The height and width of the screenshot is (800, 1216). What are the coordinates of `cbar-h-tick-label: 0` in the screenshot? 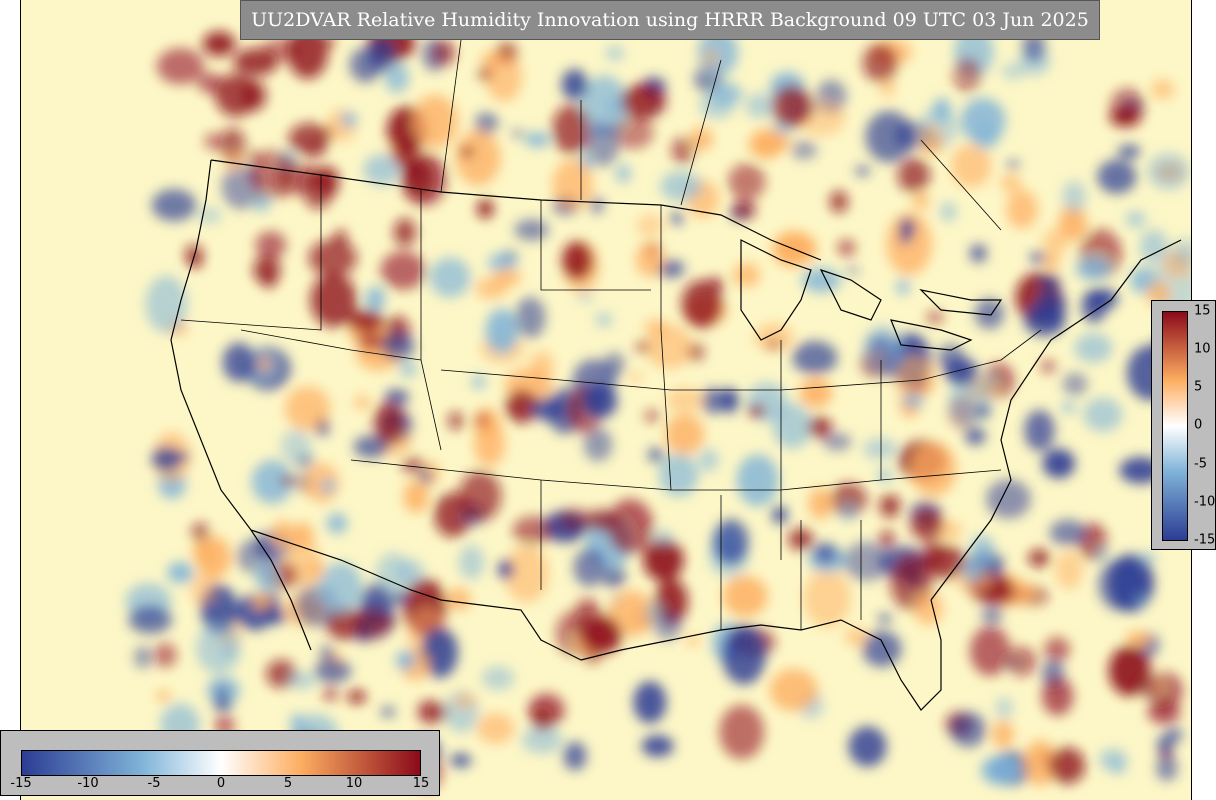 It's located at (221, 783).